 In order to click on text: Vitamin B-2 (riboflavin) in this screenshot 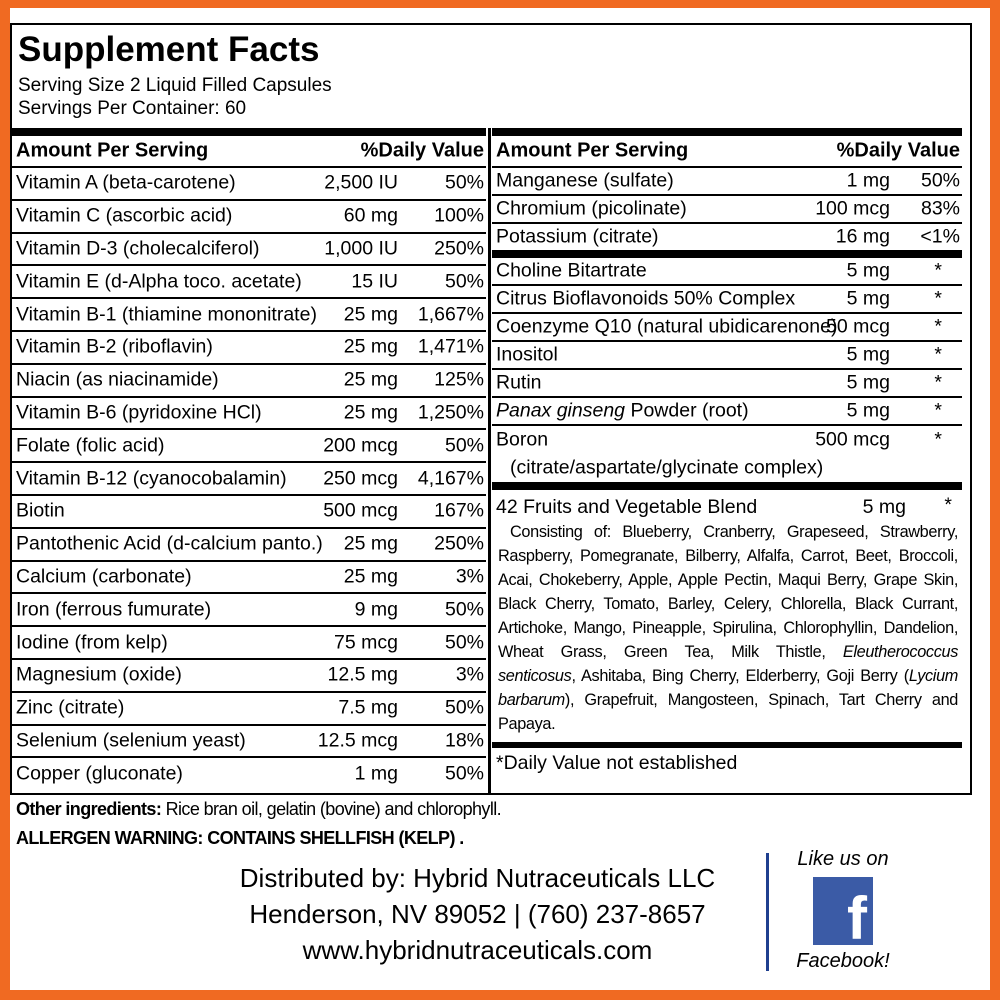, I will do `click(114, 346)`.